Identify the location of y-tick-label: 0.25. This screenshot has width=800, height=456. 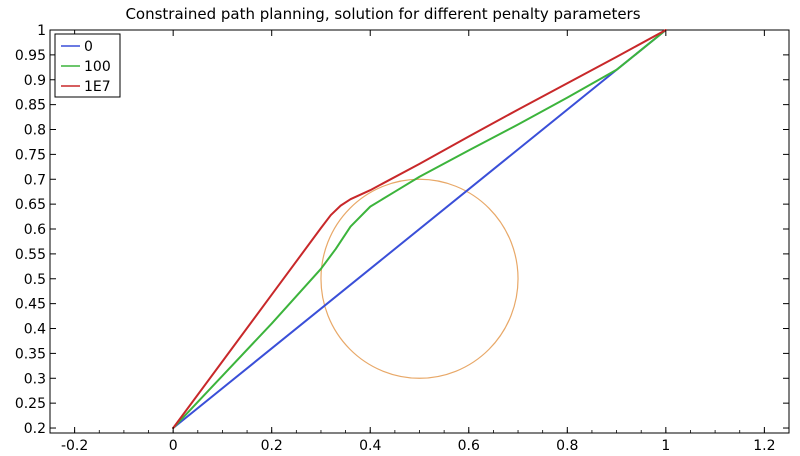
(30, 404).